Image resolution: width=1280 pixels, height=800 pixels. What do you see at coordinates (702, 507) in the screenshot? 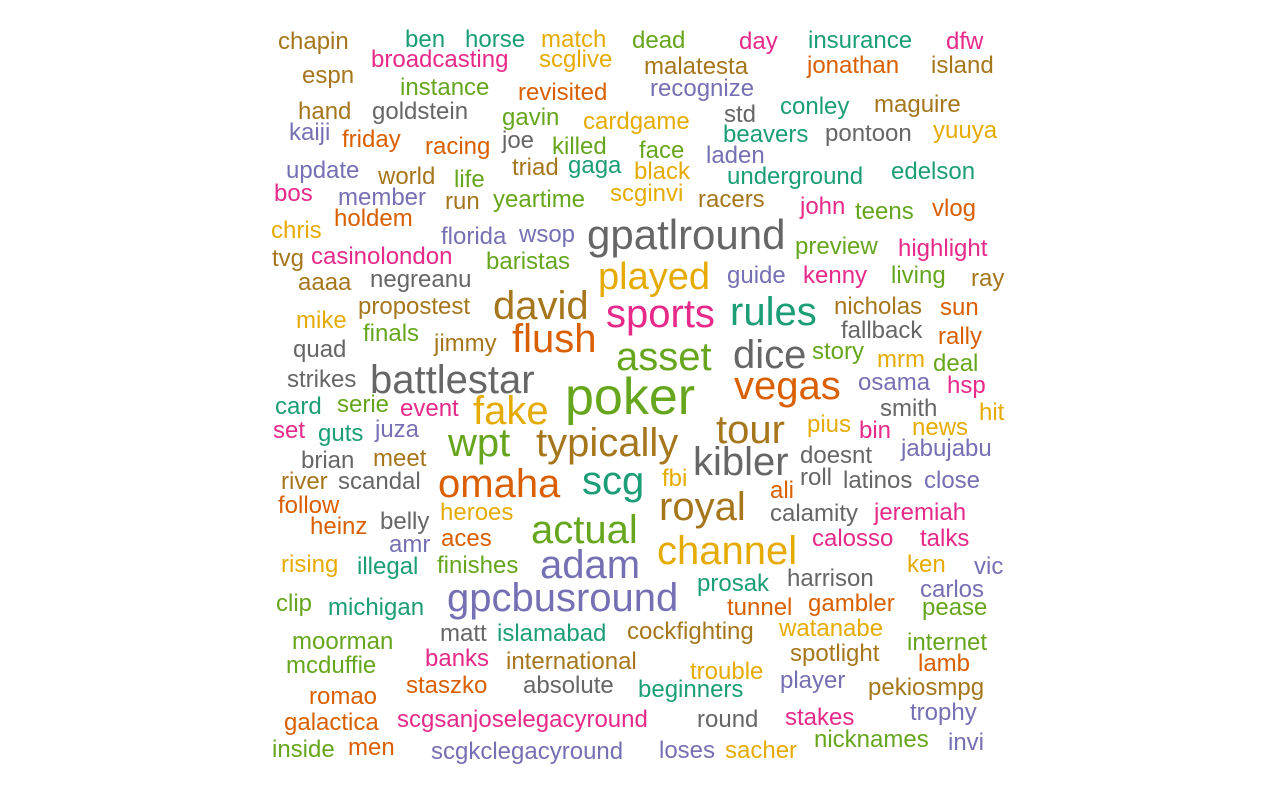
I see `word-royal: royal` at bounding box center [702, 507].